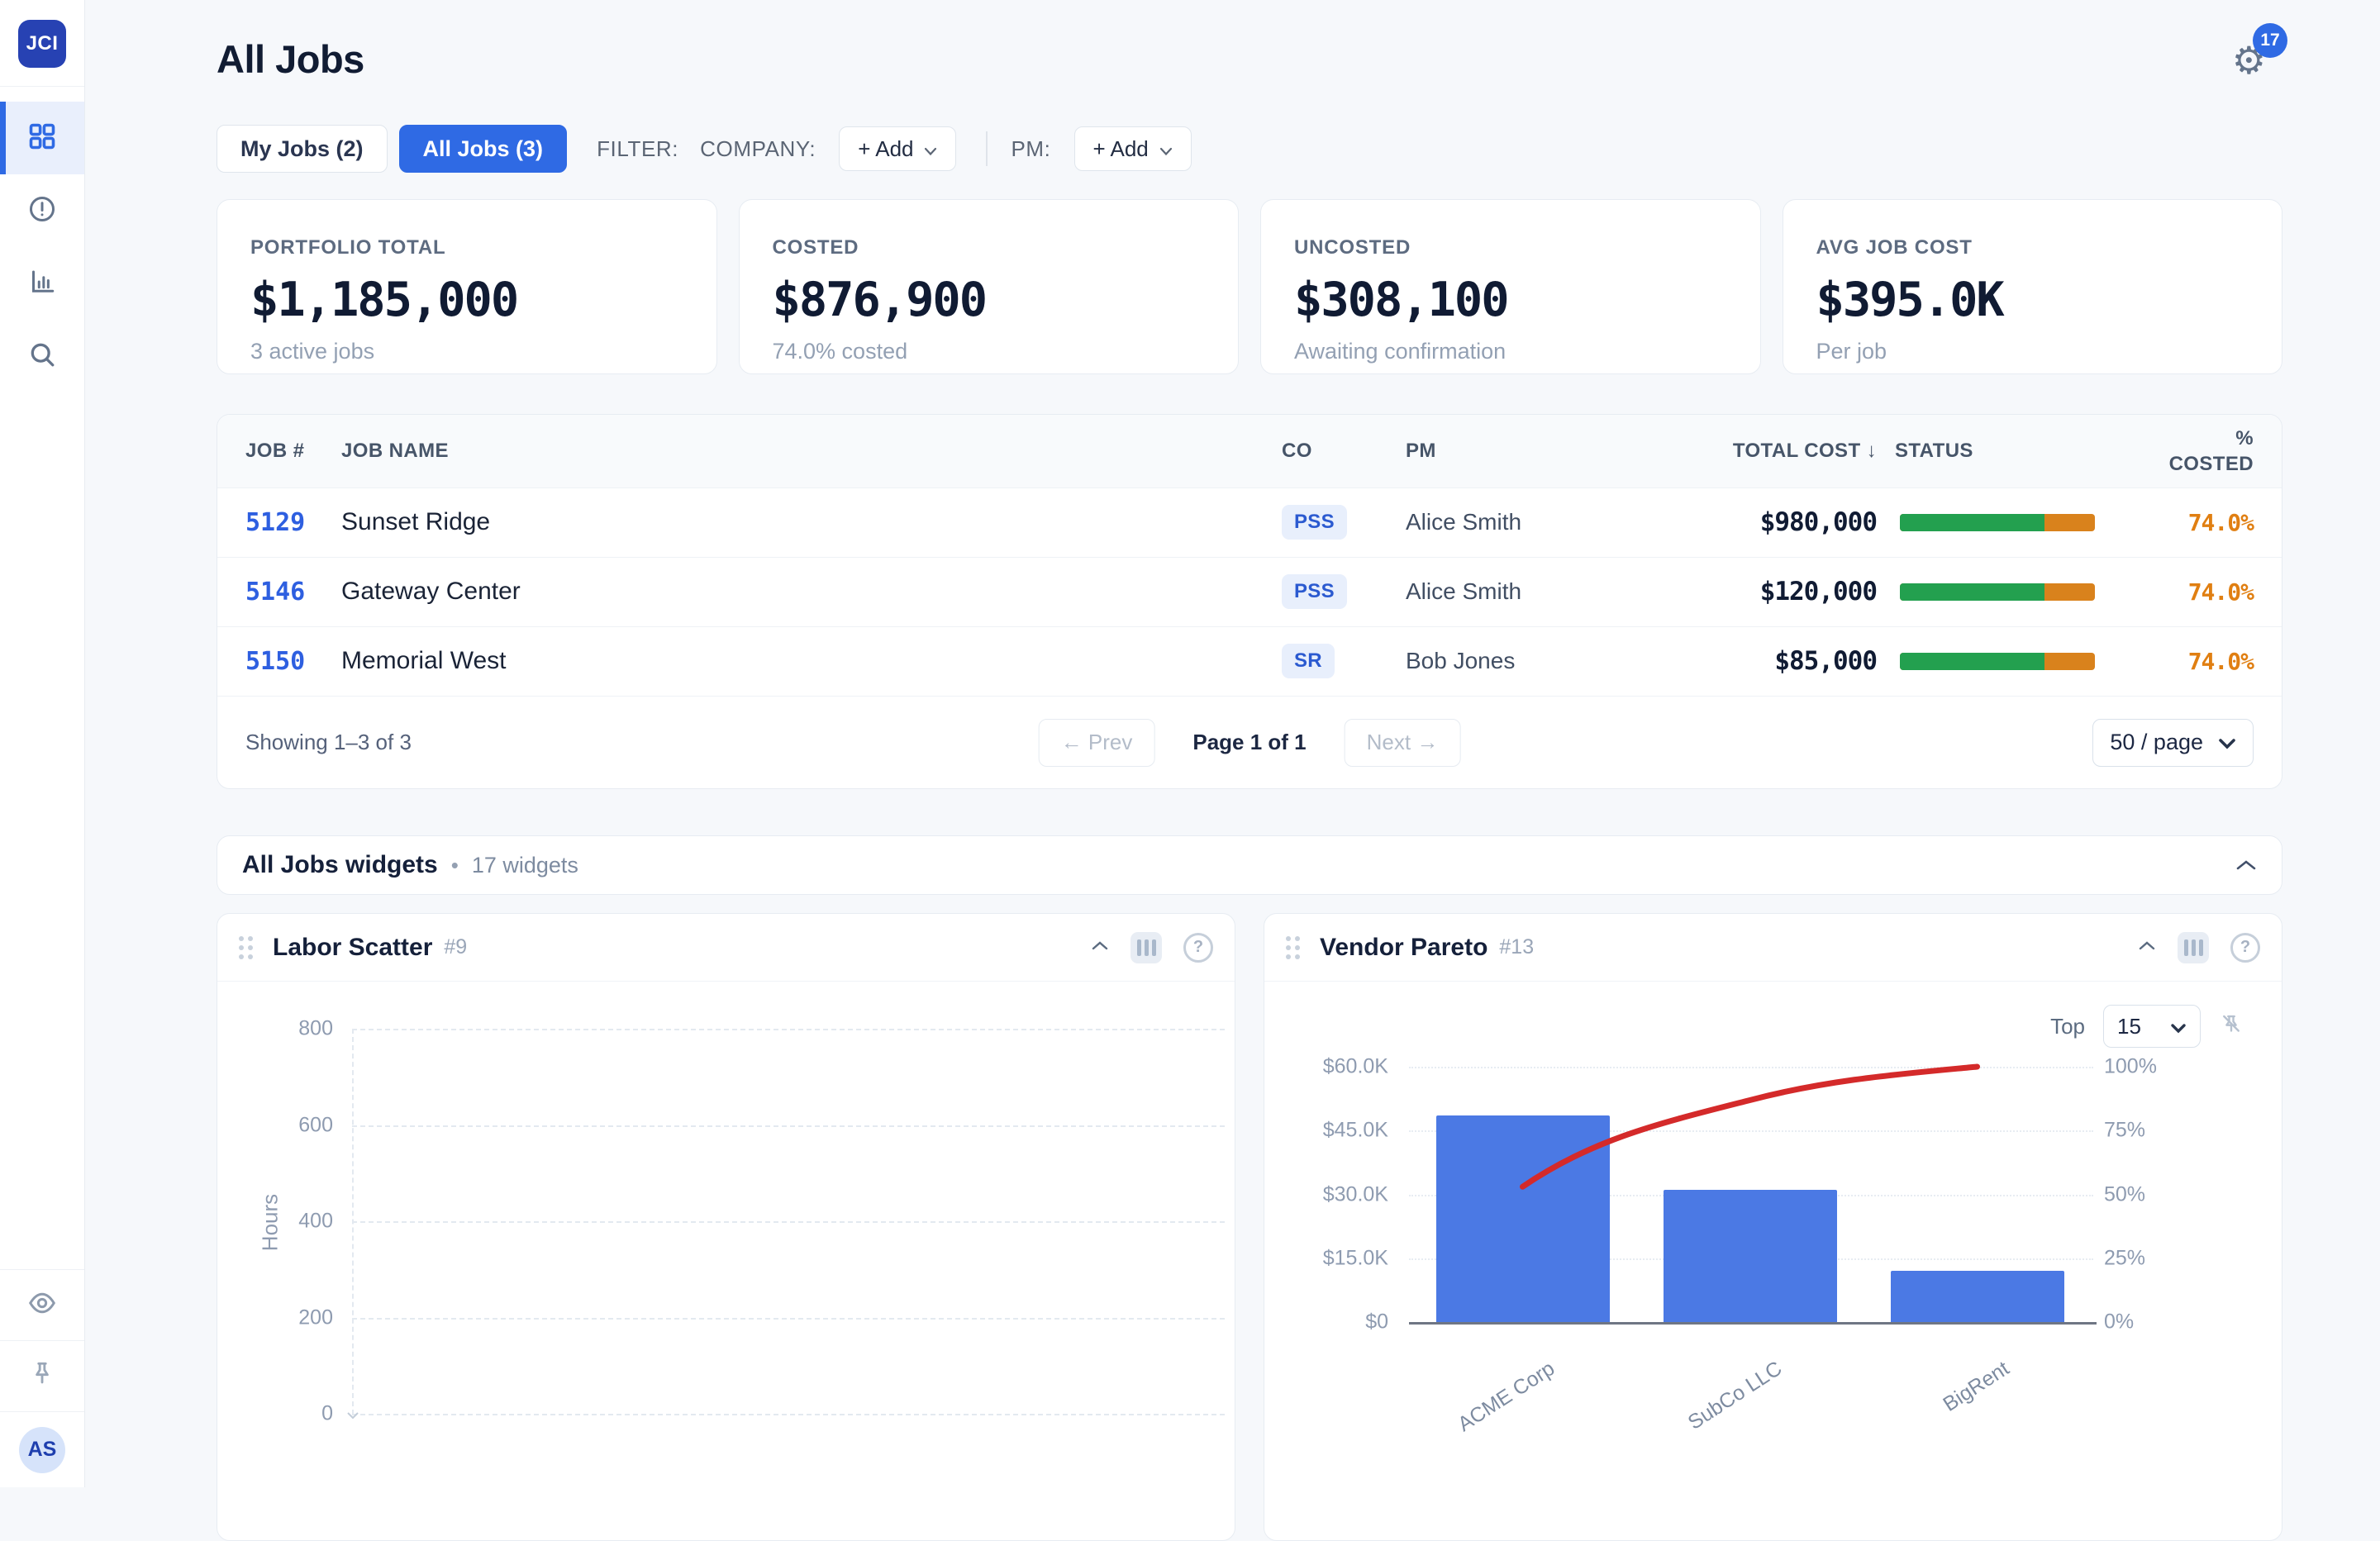 The height and width of the screenshot is (1541, 2380). Describe the element at coordinates (424, 661) in the screenshot. I see `job-name: Memorial West` at that location.